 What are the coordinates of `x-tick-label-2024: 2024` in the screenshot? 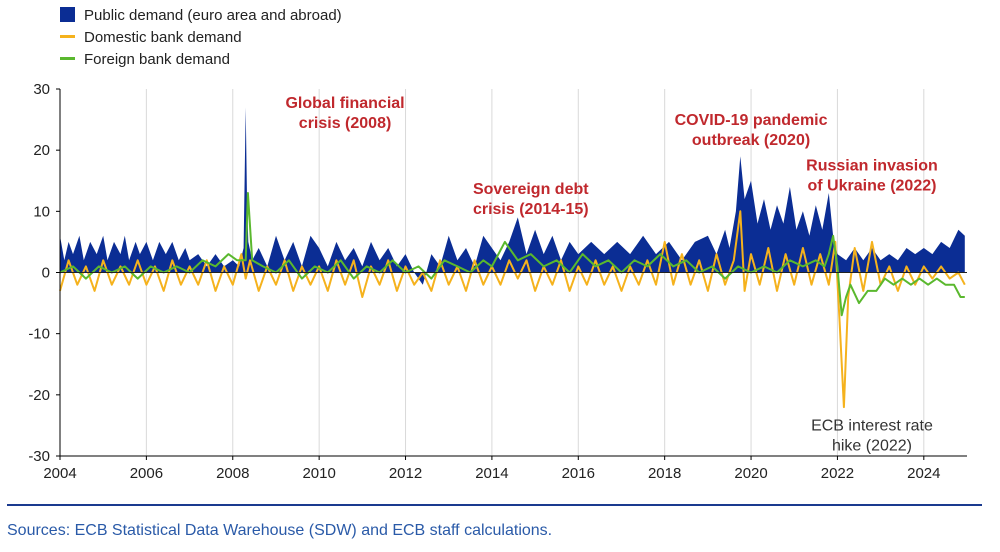 It's located at (923, 473).